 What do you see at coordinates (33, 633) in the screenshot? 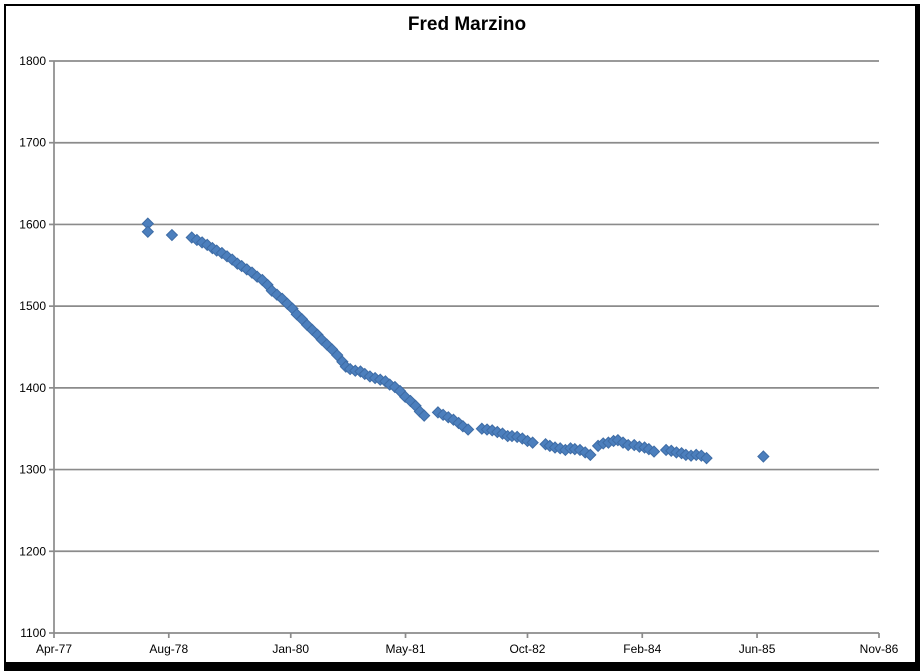
I see `y-tick-label: 1100` at bounding box center [33, 633].